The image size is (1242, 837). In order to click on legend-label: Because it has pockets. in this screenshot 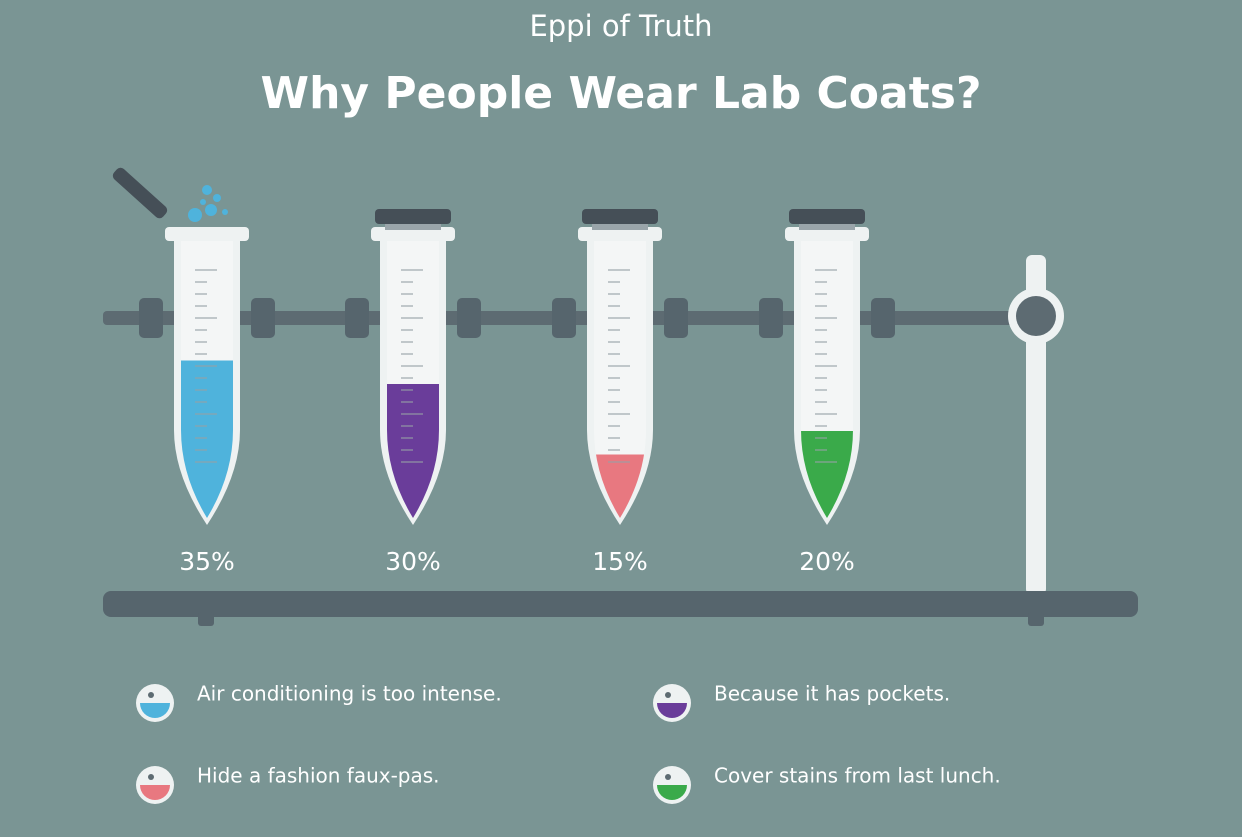, I will do `click(832, 694)`.